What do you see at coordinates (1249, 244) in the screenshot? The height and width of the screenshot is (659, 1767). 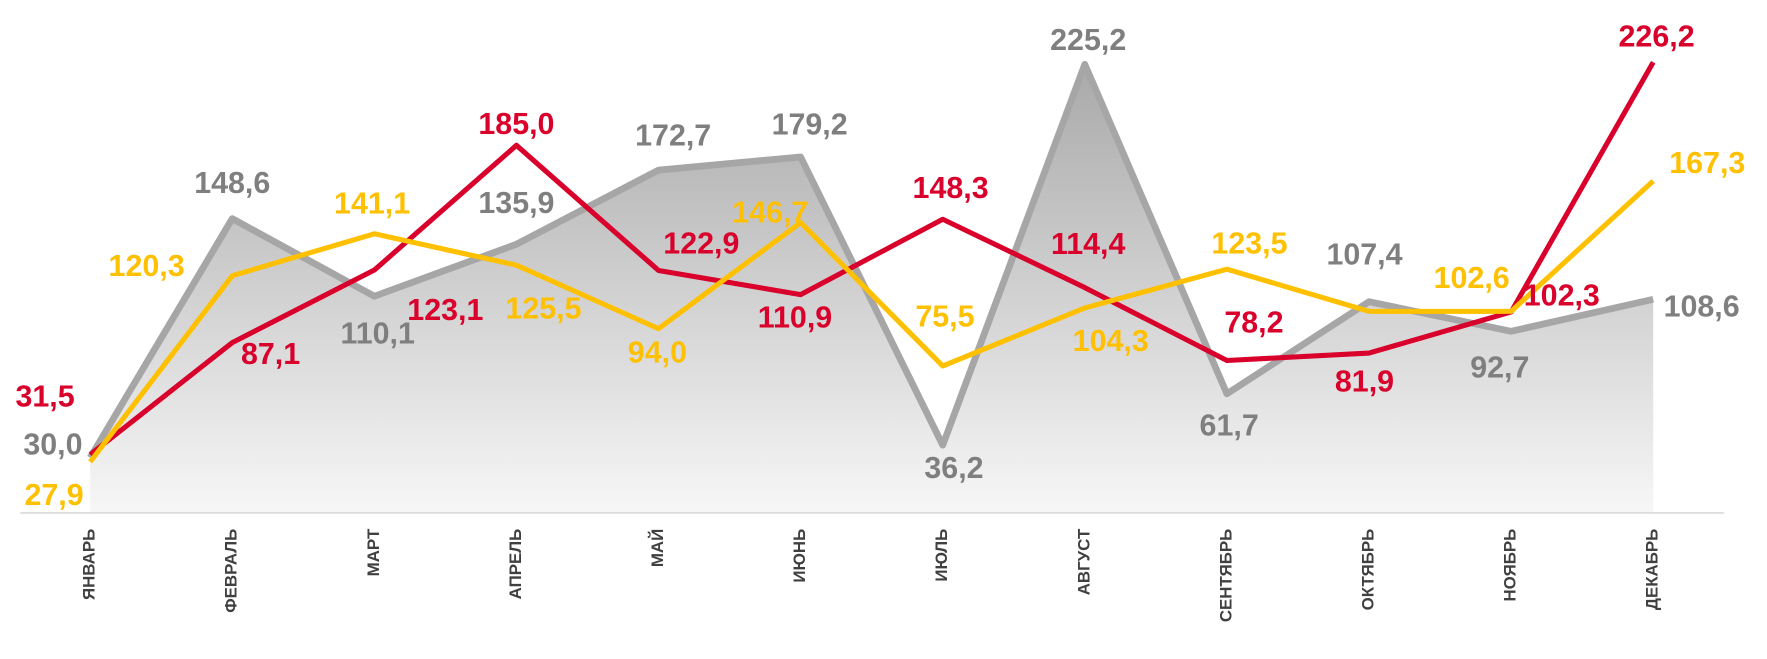 I see `data-label: 123,5` at bounding box center [1249, 244].